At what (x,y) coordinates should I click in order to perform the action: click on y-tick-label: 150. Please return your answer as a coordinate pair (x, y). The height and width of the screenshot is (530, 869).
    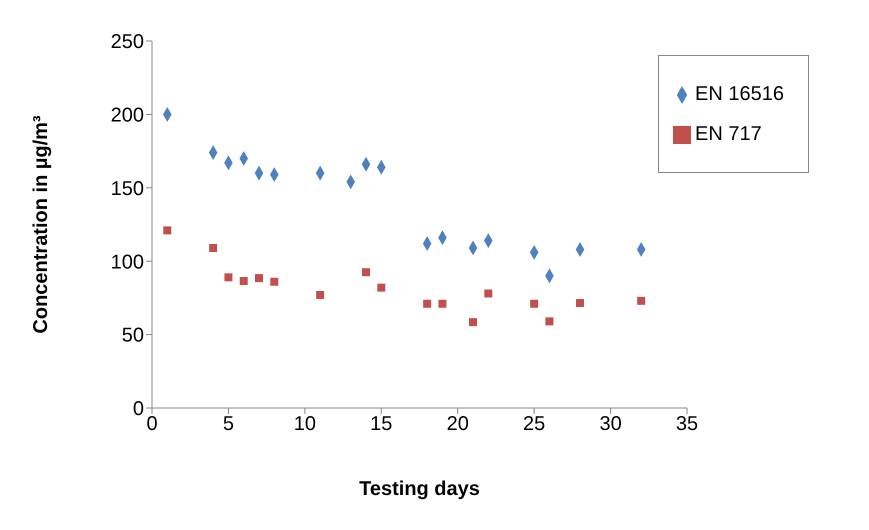
    Looking at the image, I should click on (127, 189).